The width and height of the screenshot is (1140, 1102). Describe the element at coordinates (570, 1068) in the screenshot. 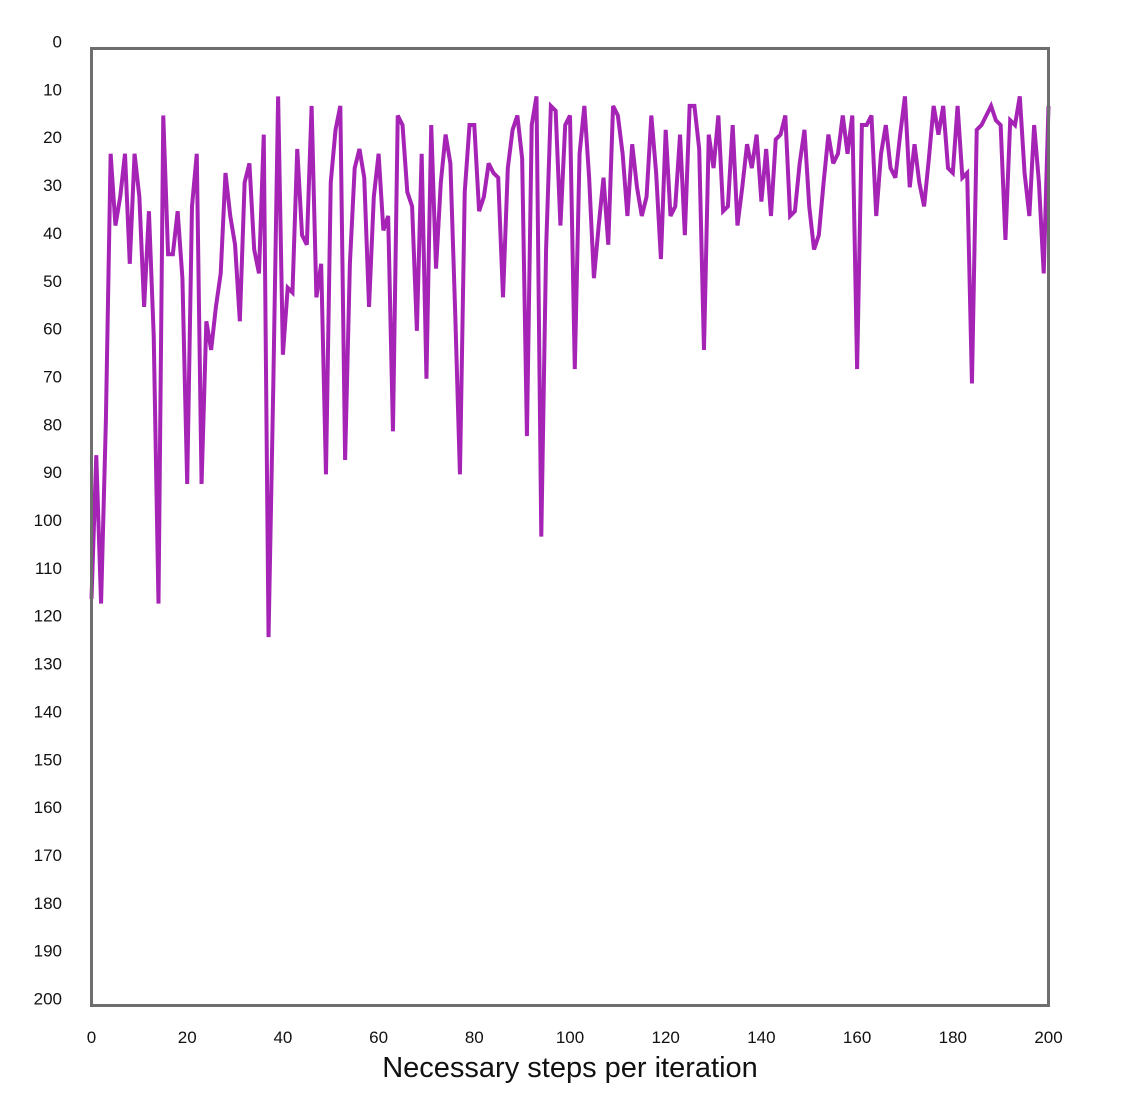

I see `x-axis-label: Necessary steps per iteration` at that location.